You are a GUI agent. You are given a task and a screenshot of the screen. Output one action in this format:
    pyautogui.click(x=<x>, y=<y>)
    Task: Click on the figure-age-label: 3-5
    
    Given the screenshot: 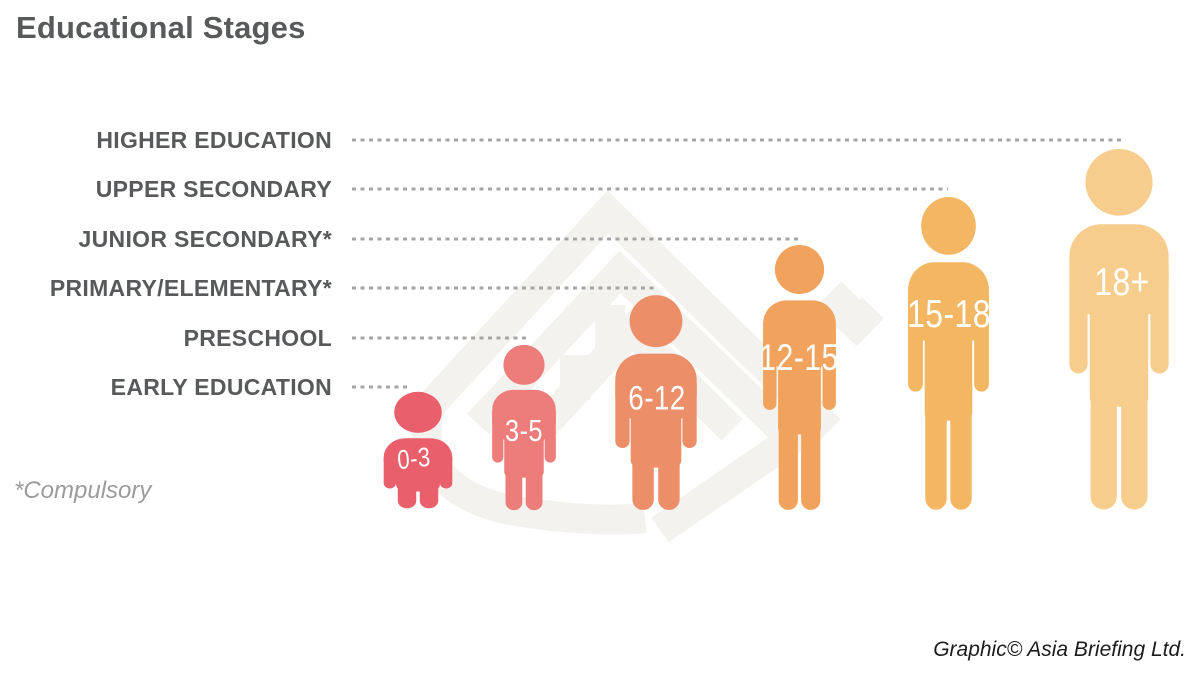 What is the action you would take?
    pyautogui.click(x=524, y=430)
    